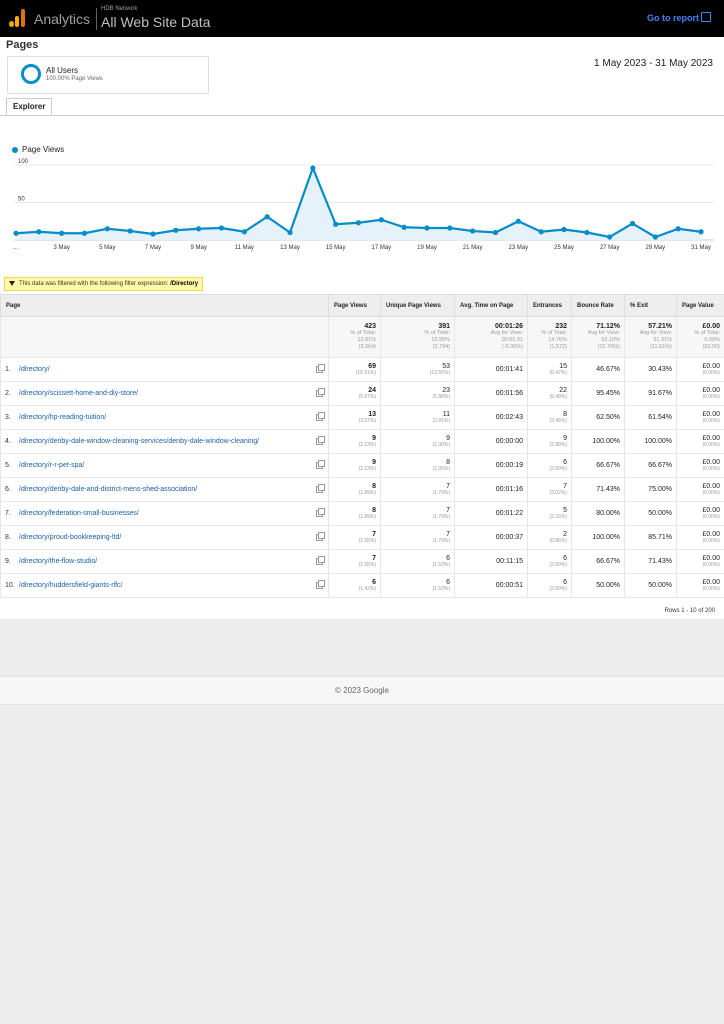 Image resolution: width=724 pixels, height=1024 pixels. I want to click on metric-value: 71.43%, so click(660, 561).